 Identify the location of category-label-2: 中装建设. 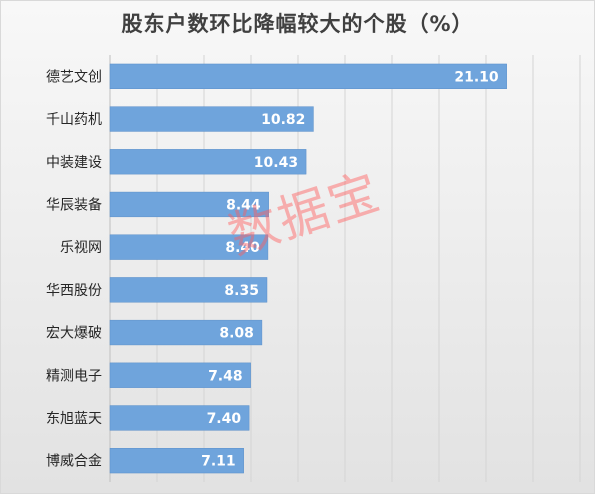
(74, 163).